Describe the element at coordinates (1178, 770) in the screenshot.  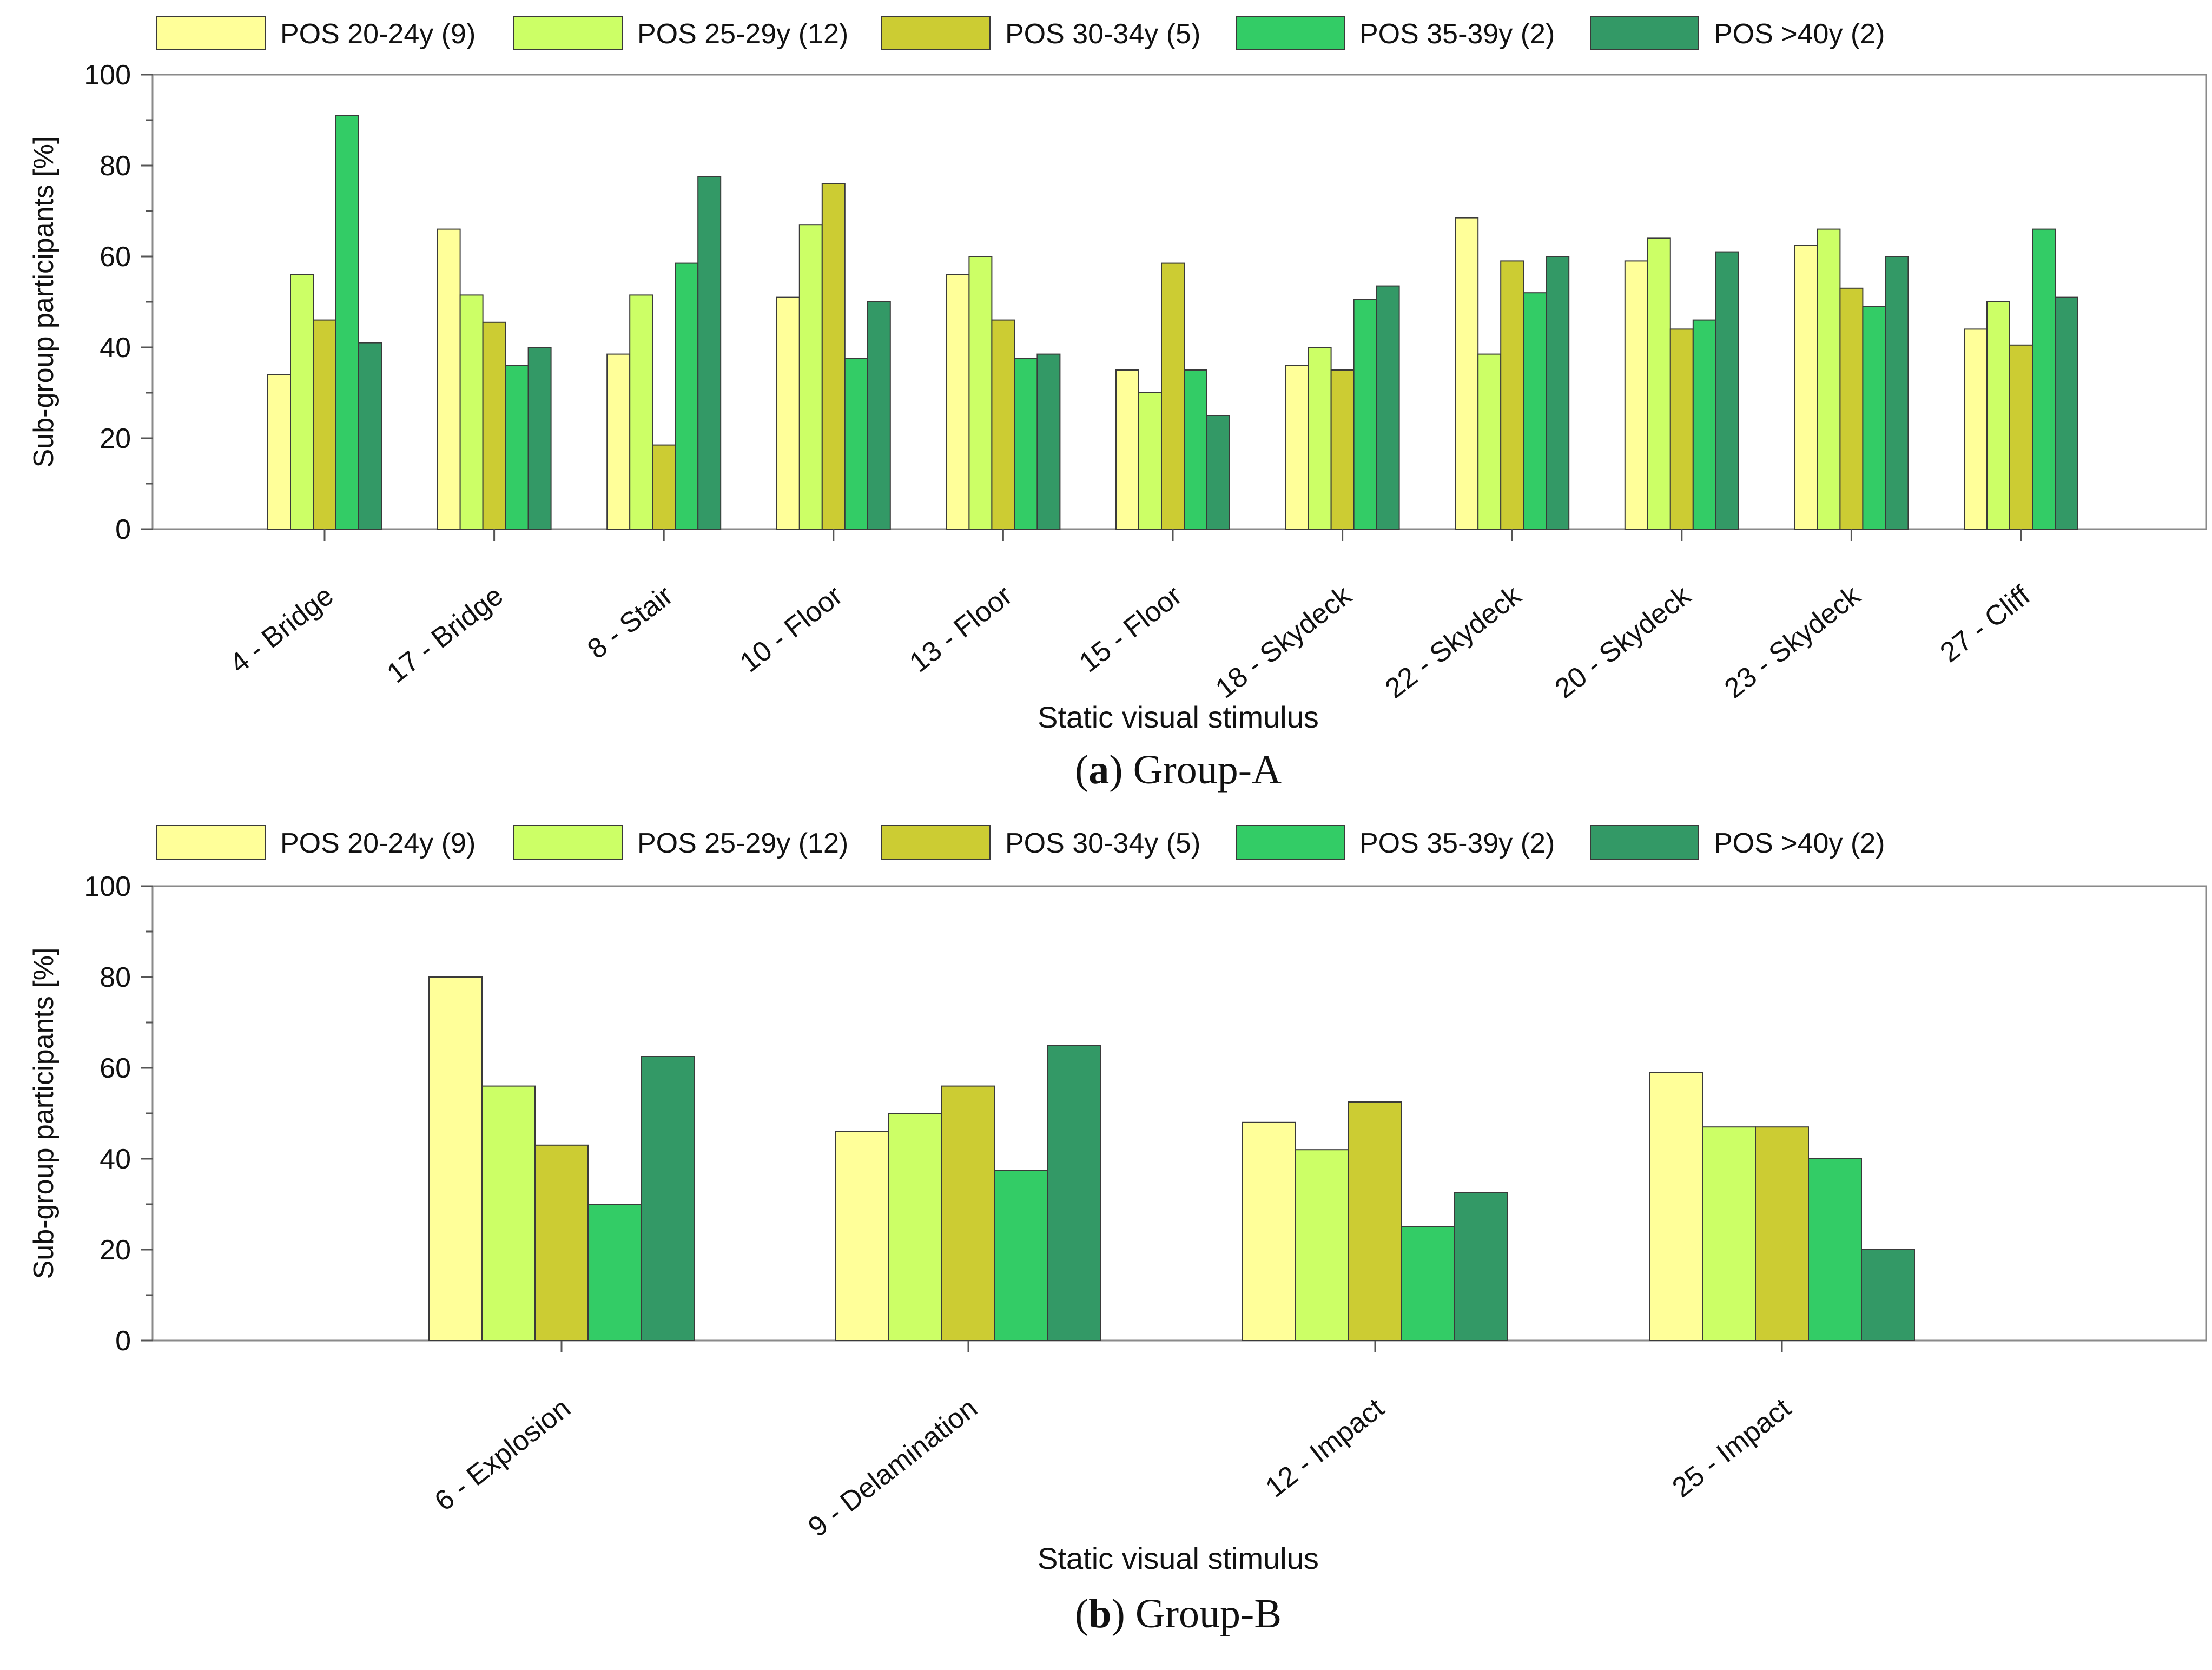
I see `panel-caption: (a) Group-A` at that location.